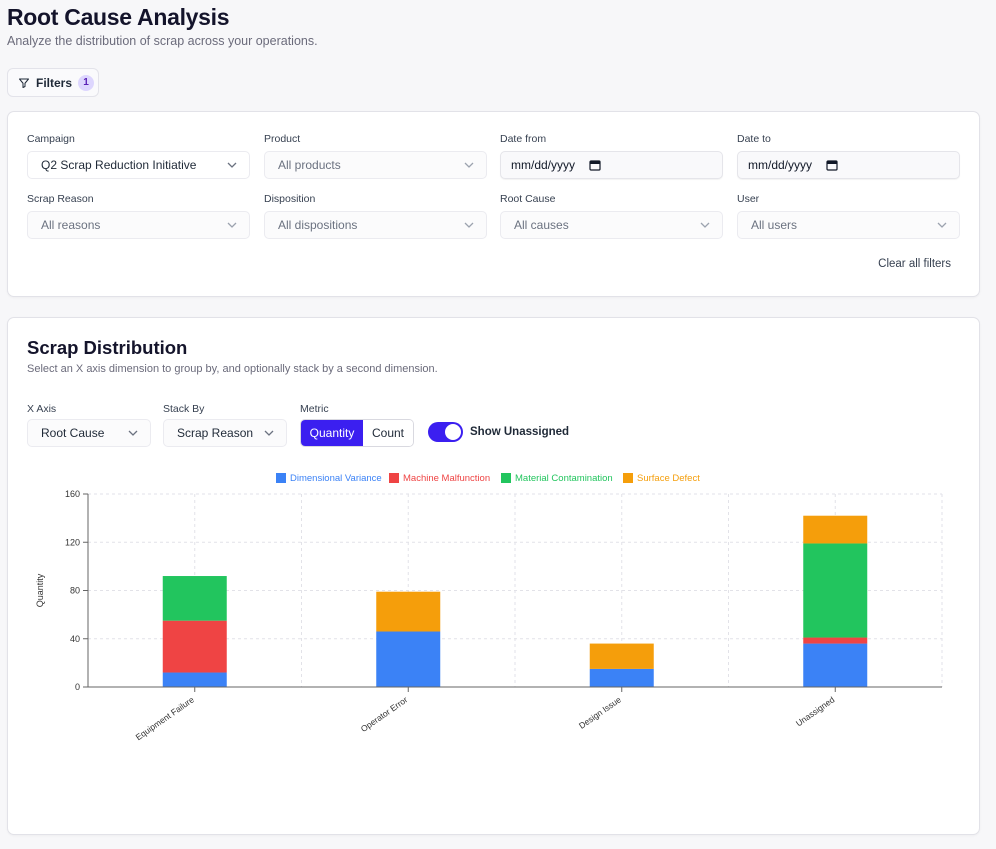 Image resolution: width=996 pixels, height=849 pixels. I want to click on filters-button: Filters 1, so click(53, 82).